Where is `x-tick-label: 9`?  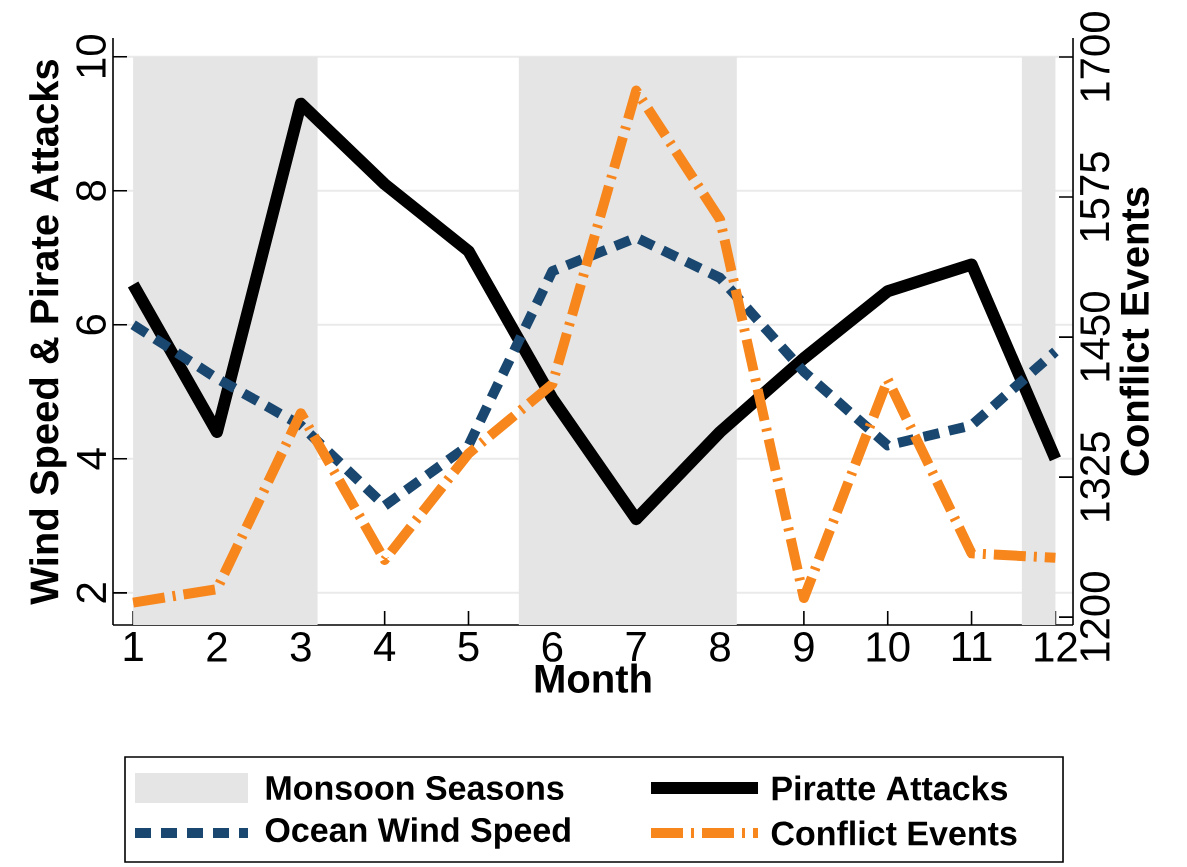 x-tick-label: 9 is located at coordinates (804, 647).